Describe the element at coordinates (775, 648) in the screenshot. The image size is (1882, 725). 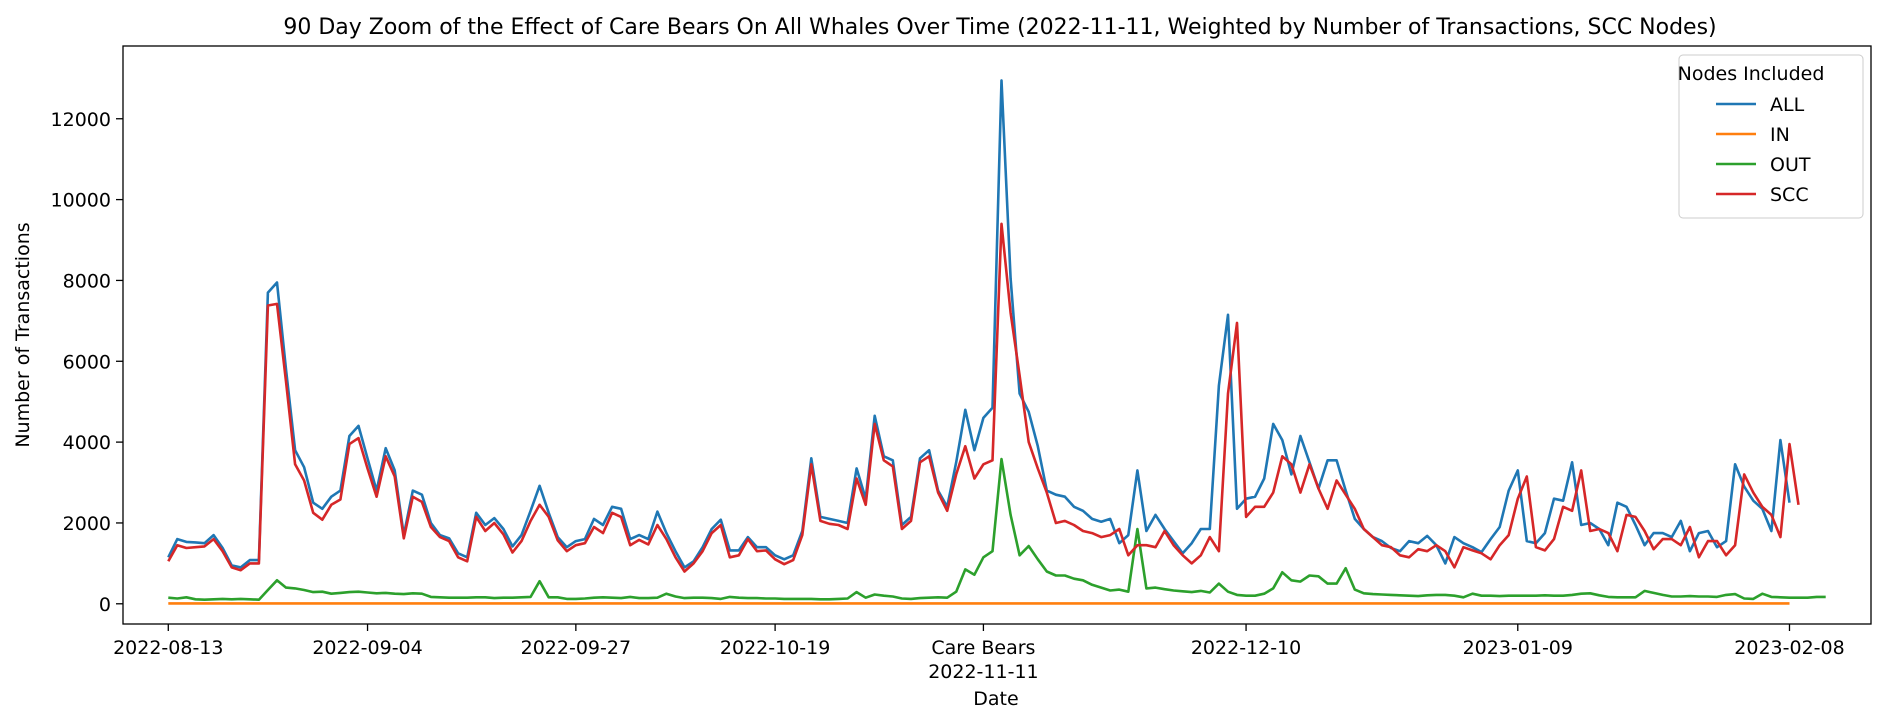
I see `x-tick-label: 2022-10-19` at that location.